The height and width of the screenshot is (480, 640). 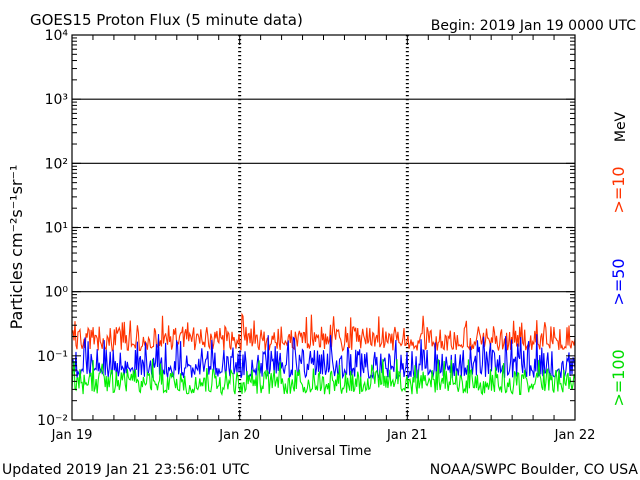 What do you see at coordinates (52, 421) in the screenshot?
I see `y-tick-label: 10⁻²` at bounding box center [52, 421].